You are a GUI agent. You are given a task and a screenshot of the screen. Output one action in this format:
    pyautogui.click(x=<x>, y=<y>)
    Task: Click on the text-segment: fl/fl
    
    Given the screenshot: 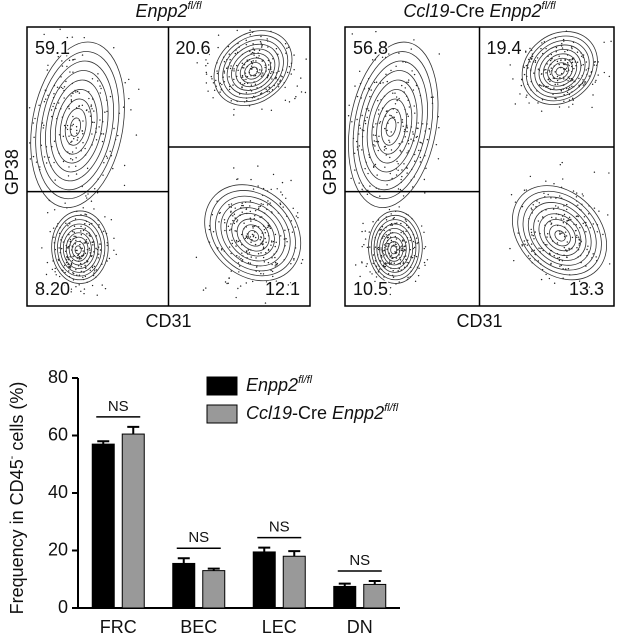 What is the action you would take?
    pyautogui.click(x=195, y=6)
    